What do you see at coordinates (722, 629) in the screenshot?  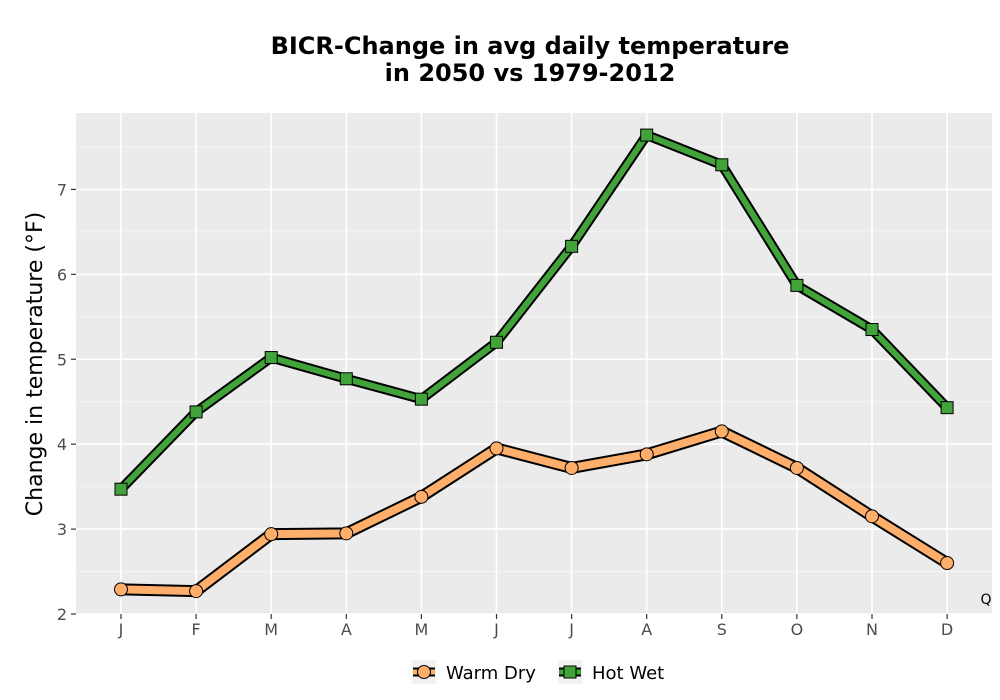 I see `x-tick-label: S` at bounding box center [722, 629].